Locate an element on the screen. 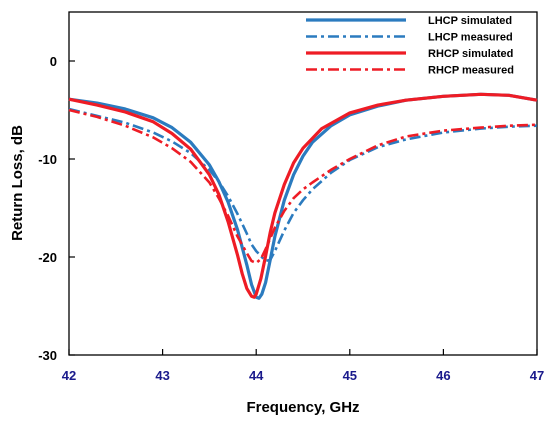 The width and height of the screenshot is (550, 421). legend-label-rhcp-measured: RHCP measured is located at coordinates (471, 71).